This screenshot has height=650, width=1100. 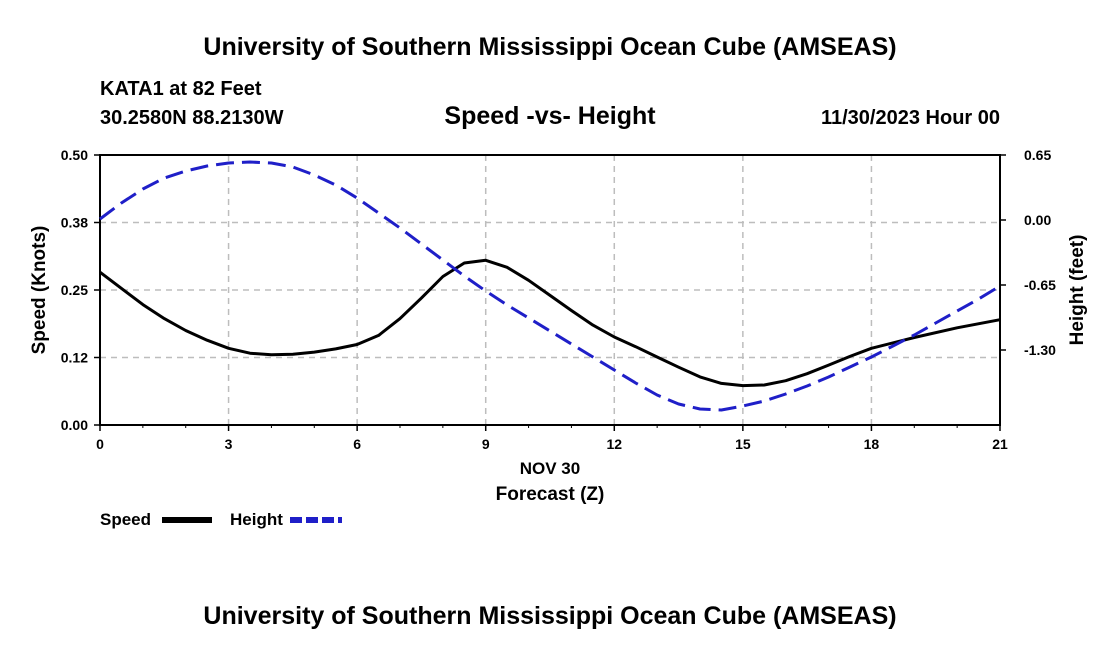 What do you see at coordinates (614, 444) in the screenshot?
I see `x-tick-label: 12` at bounding box center [614, 444].